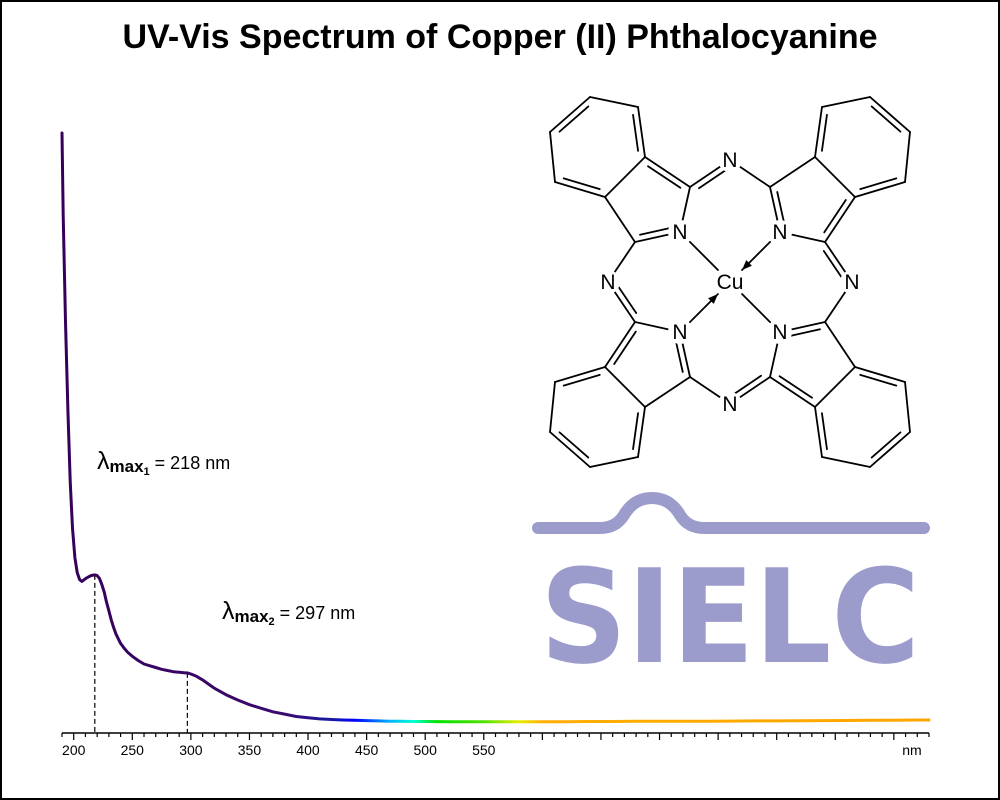 This screenshot has height=800, width=1000. I want to click on x-axis: 200 250 300 350 400 450 500 550 nm, so click(495, 745).